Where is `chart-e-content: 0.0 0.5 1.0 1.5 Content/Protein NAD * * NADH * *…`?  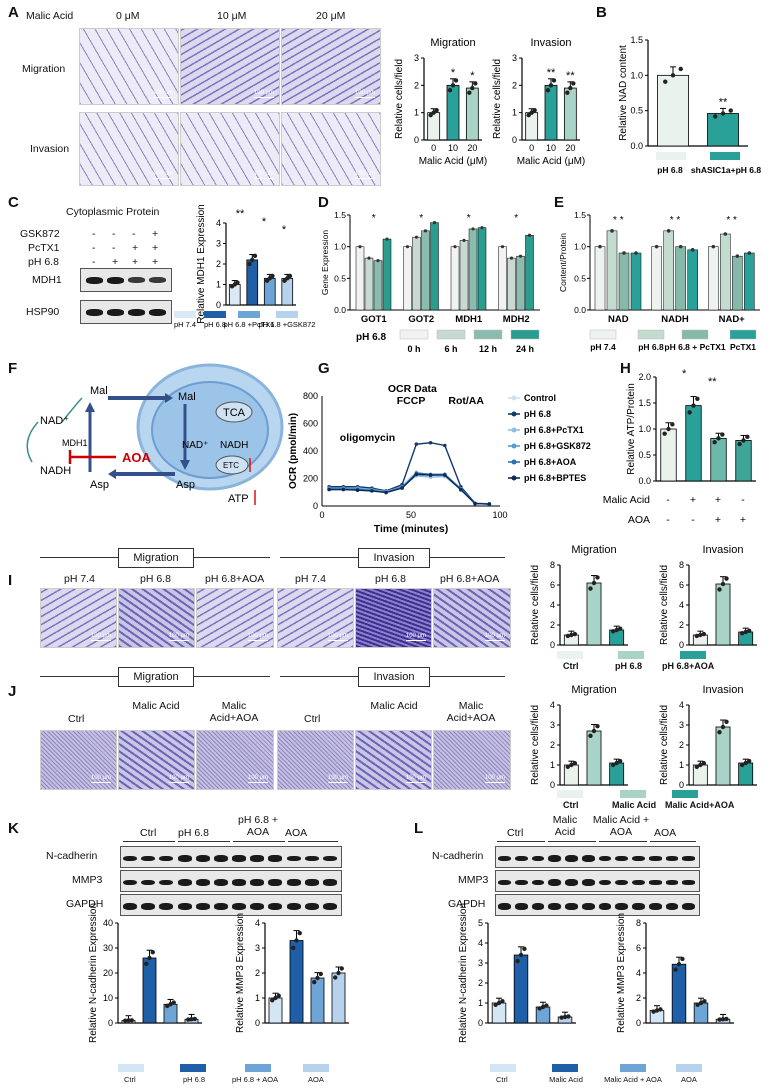
chart-e-content: 0.0 0.5 1.0 1.5 Content/Protein NAD * * NADH * *… is located at coordinates (659, 281).